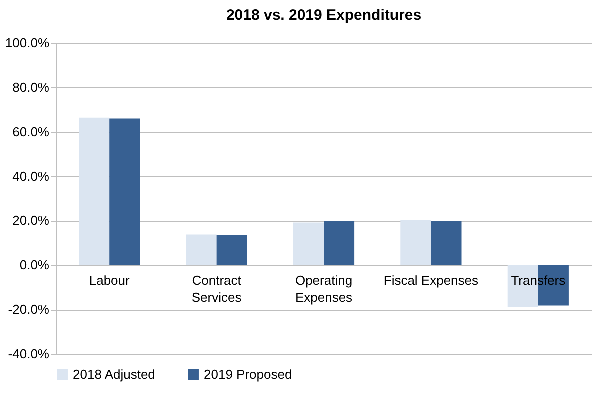  I want to click on x-tick-label: Transfers, so click(538, 280).